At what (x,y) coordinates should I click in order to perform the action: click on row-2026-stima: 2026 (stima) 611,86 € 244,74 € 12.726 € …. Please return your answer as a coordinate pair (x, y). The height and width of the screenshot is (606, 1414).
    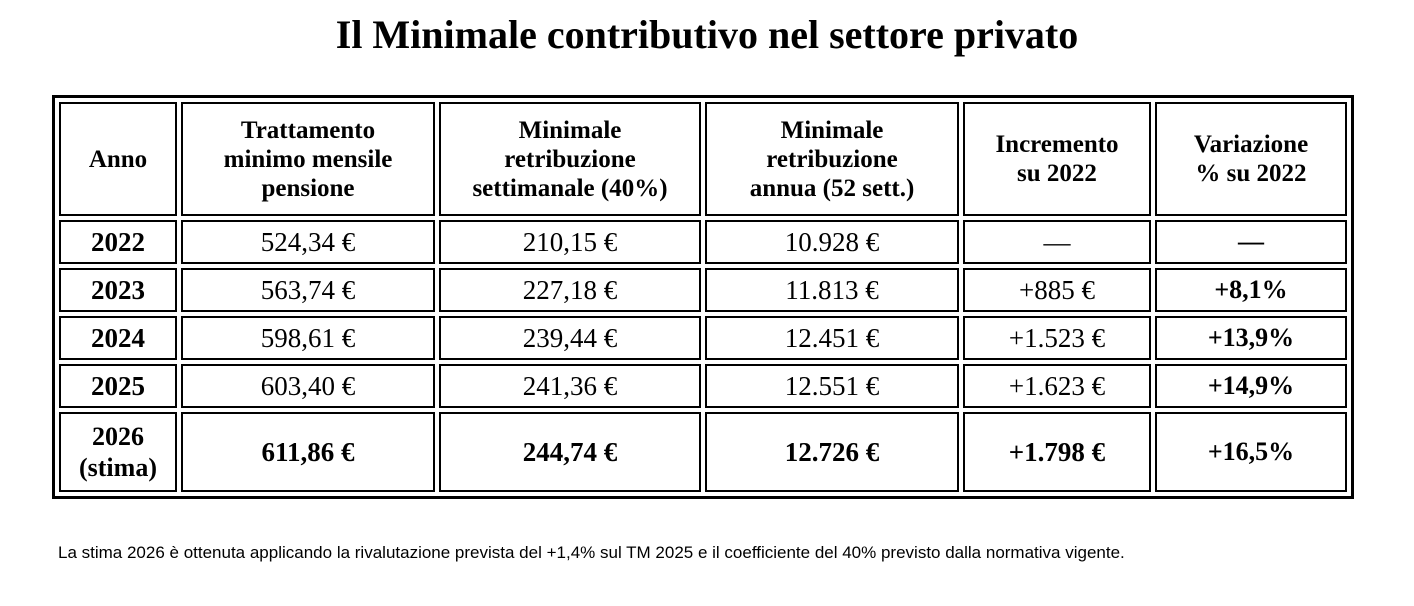
    Looking at the image, I should click on (703, 452).